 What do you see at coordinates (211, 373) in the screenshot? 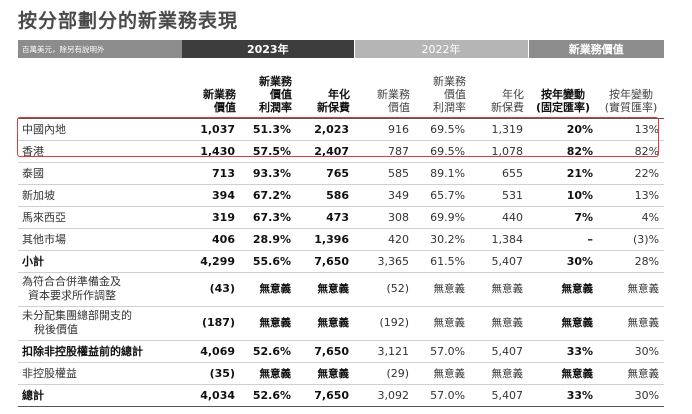
I see `cell: (35)` at bounding box center [211, 373].